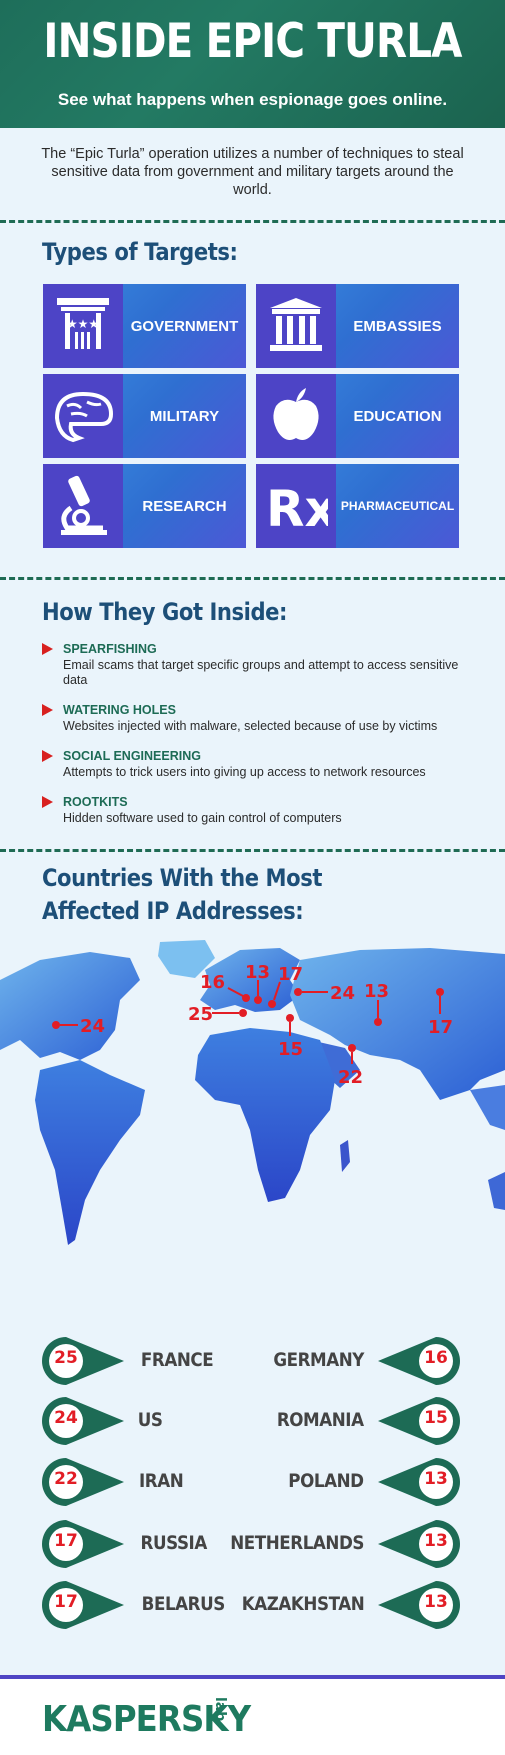 This screenshot has width=505, height=1755. I want to click on map-marker-kazakhstan: 13, so click(376, 1003).